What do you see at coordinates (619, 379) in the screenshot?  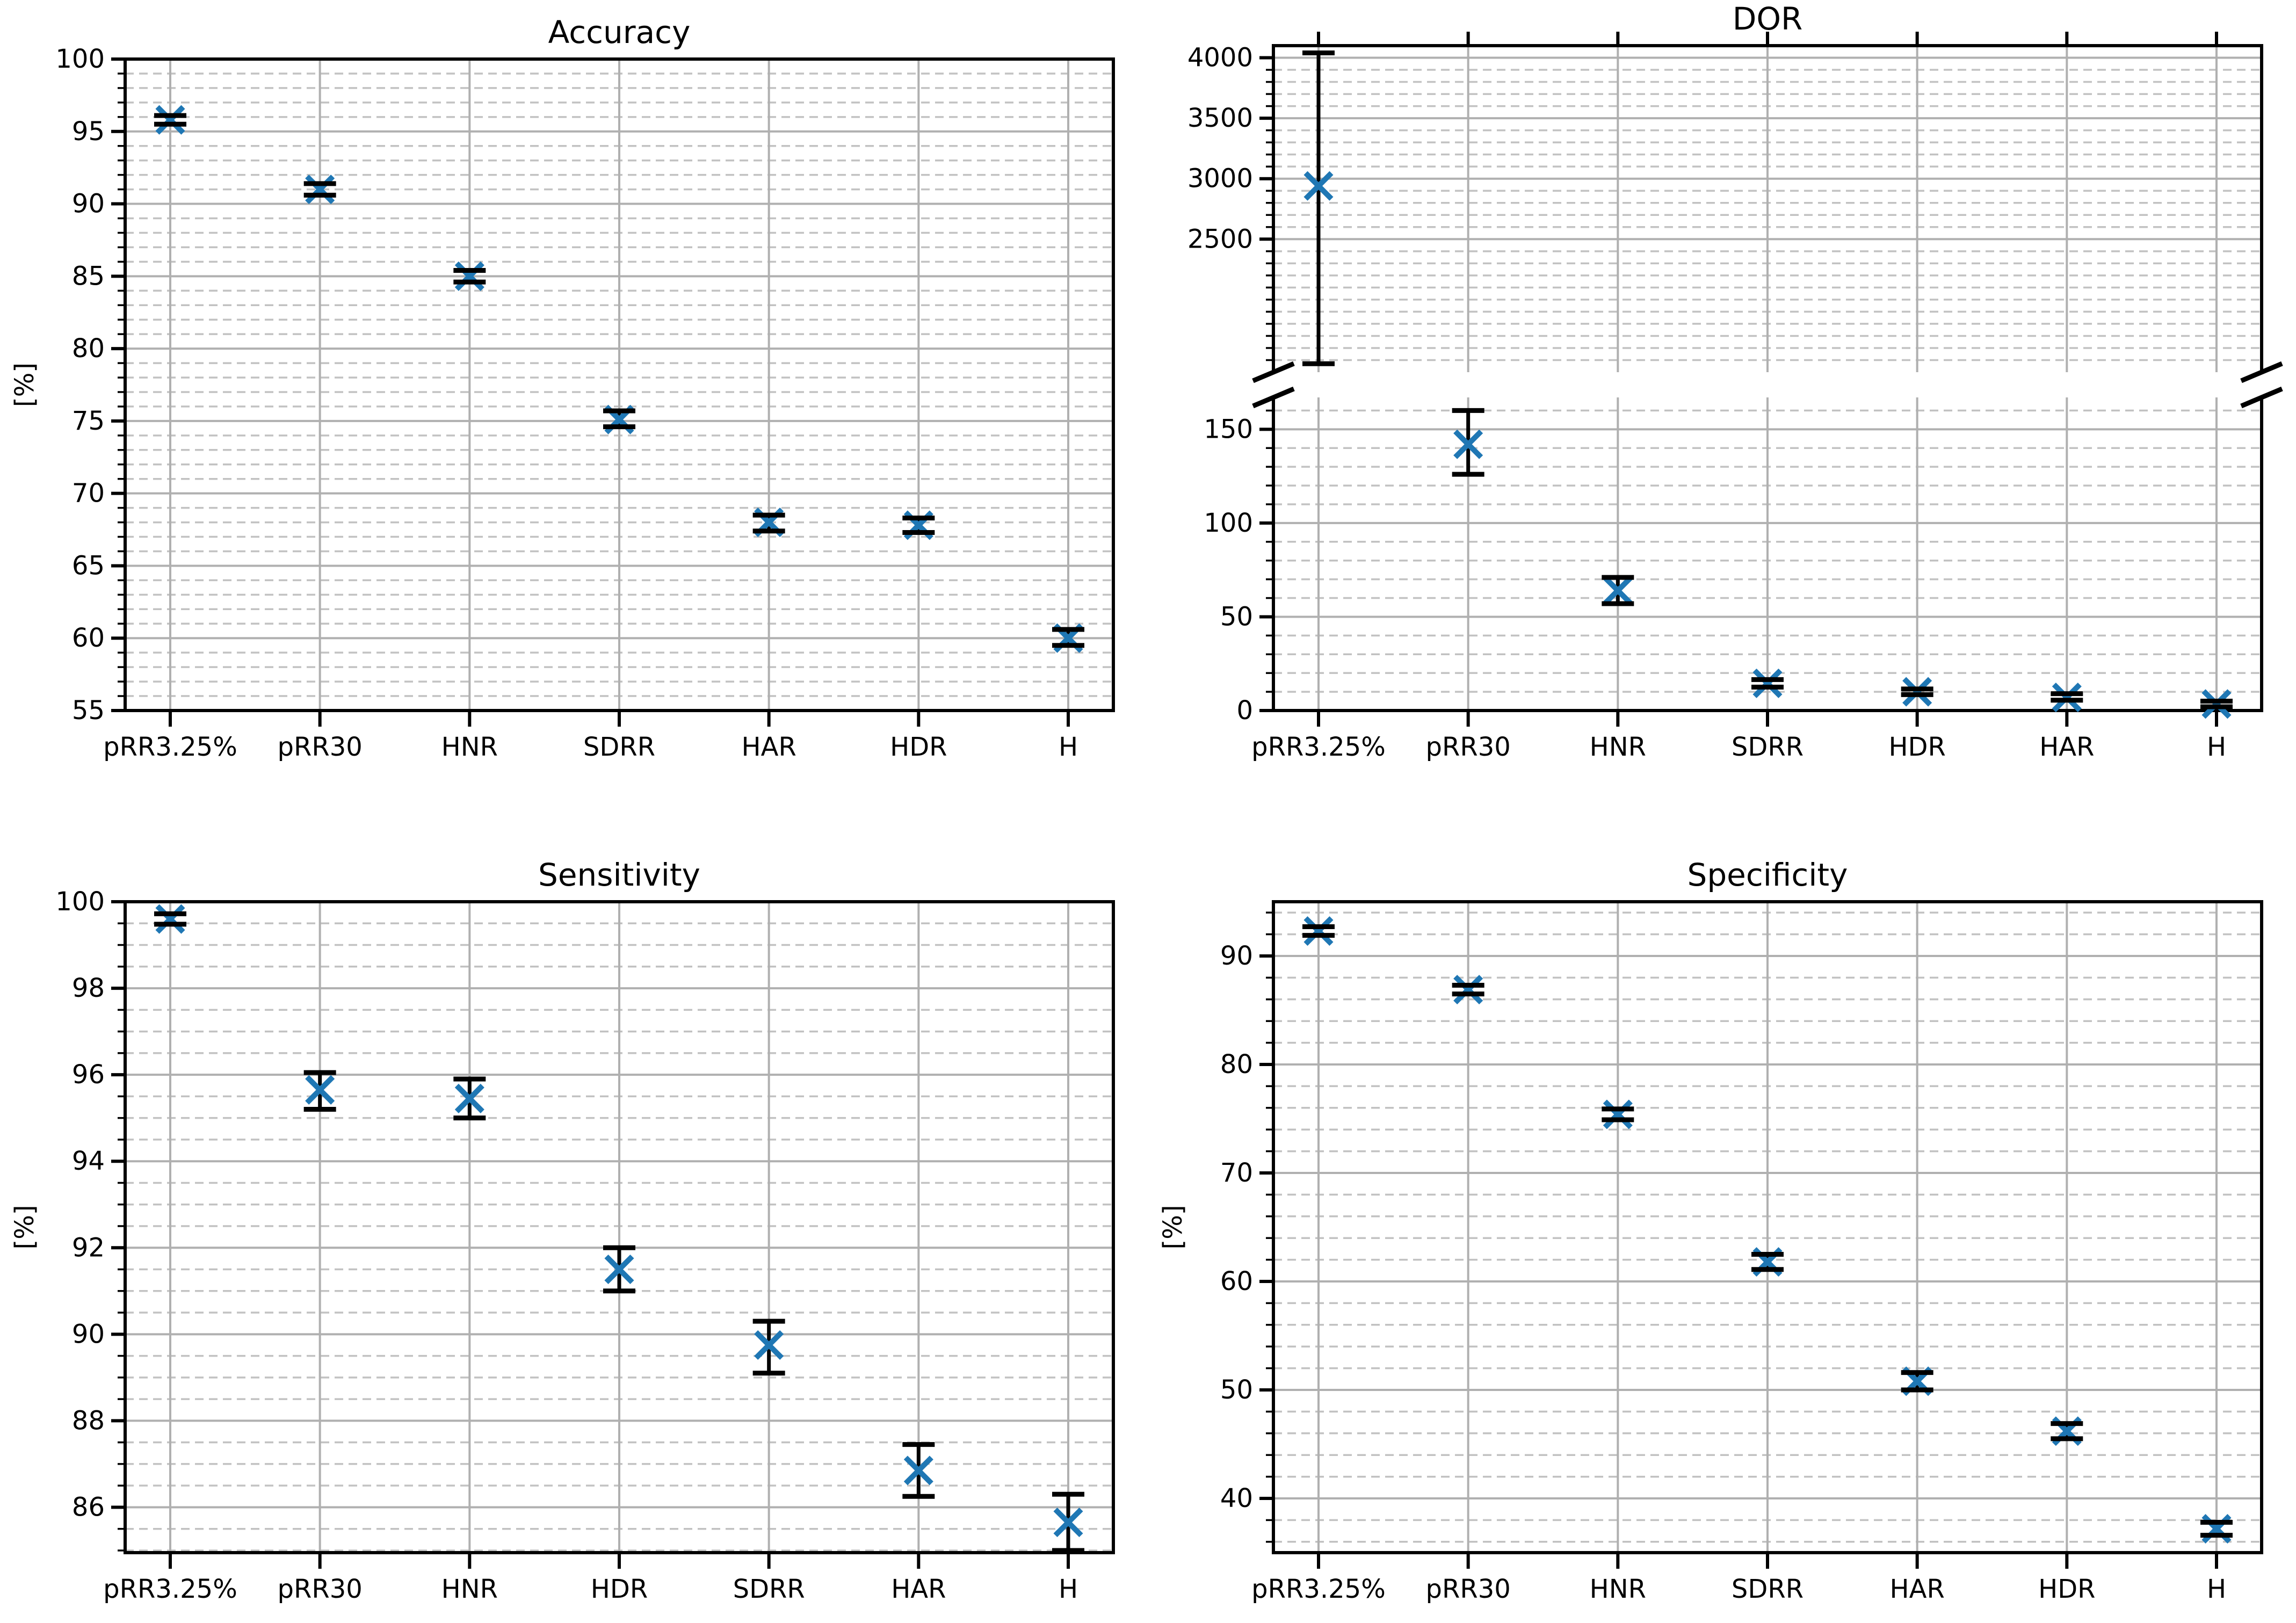 I see `data-layer` at bounding box center [619, 379].